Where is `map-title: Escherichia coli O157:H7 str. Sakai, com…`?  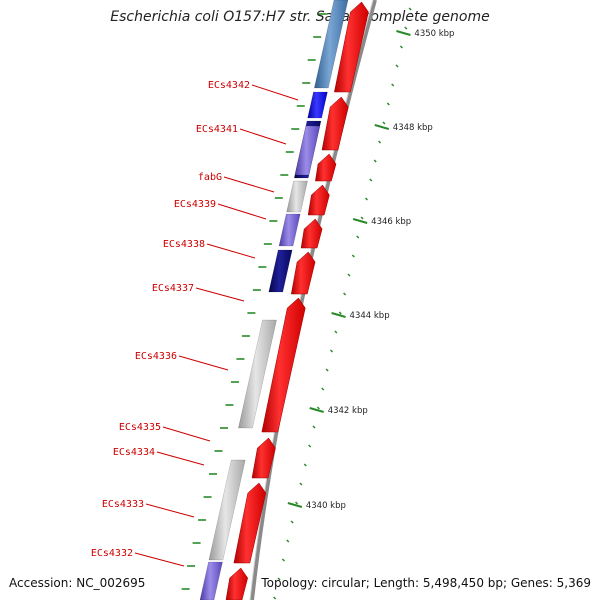 map-title: Escherichia coli O157:H7 str. Sakai, com… is located at coordinates (300, 17).